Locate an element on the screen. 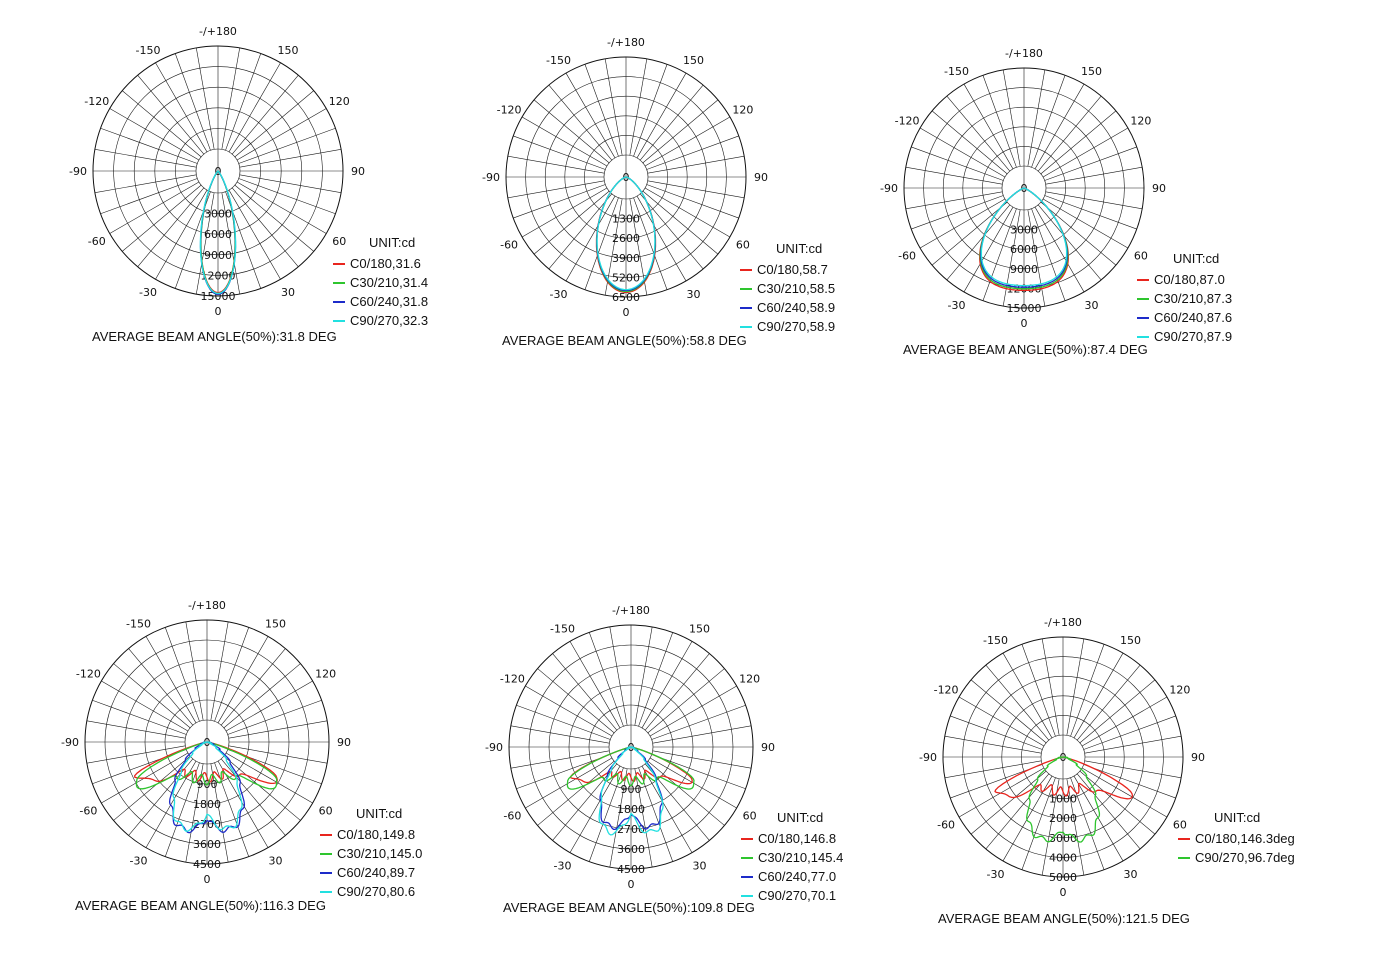 The width and height of the screenshot is (1373, 965). angle-label: 90 is located at coordinates (1198, 757).